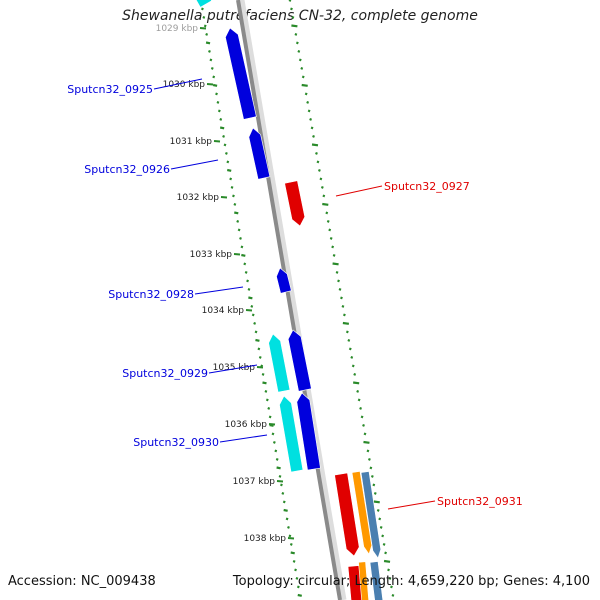  I want to click on gene-label-sputcn32-0927: Sputcn32_0927, so click(427, 186).